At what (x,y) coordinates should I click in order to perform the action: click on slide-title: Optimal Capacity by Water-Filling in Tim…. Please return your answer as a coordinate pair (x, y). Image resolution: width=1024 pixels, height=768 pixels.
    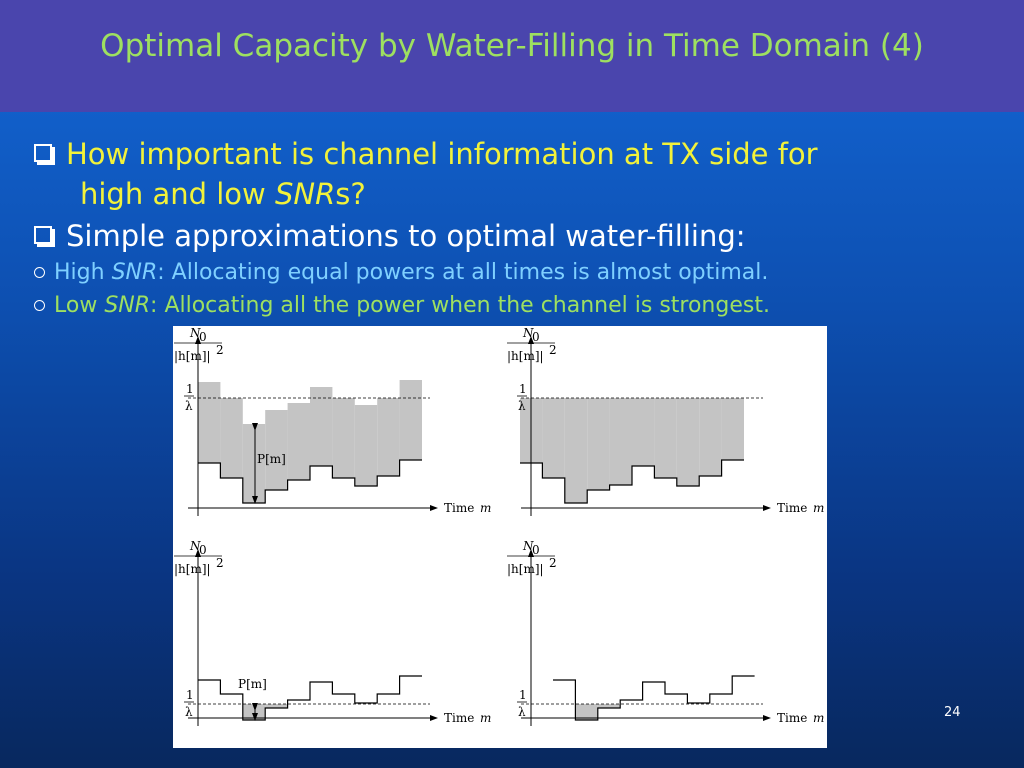
    Looking at the image, I should click on (512, 46).